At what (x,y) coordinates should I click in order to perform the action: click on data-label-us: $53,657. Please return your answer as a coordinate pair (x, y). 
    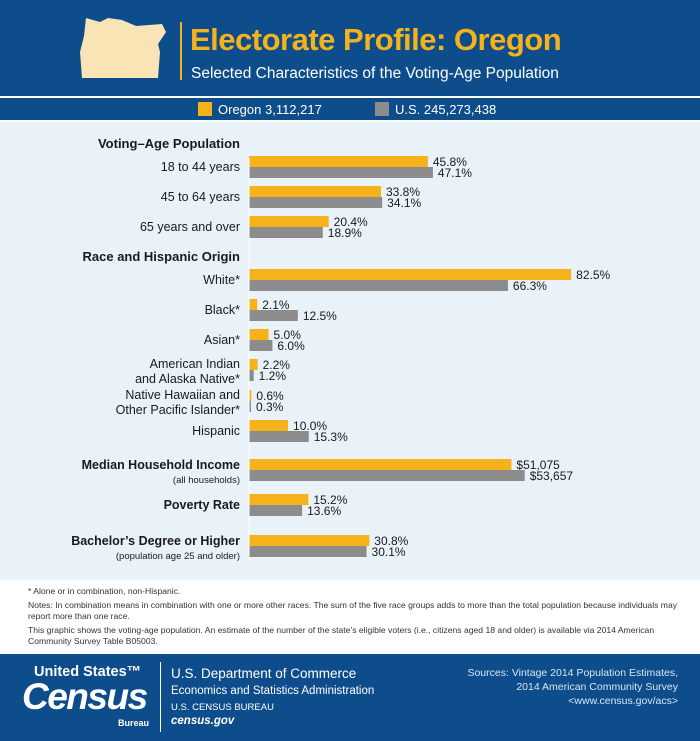
    Looking at the image, I should click on (552, 476).